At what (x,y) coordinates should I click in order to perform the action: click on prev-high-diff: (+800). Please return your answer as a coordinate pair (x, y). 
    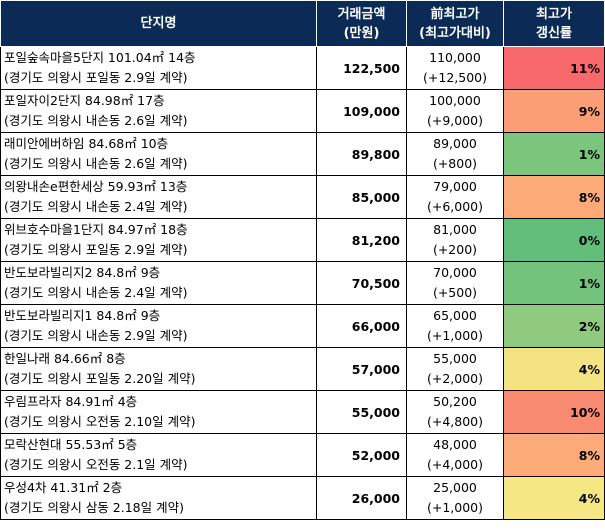
    Looking at the image, I should click on (455, 163).